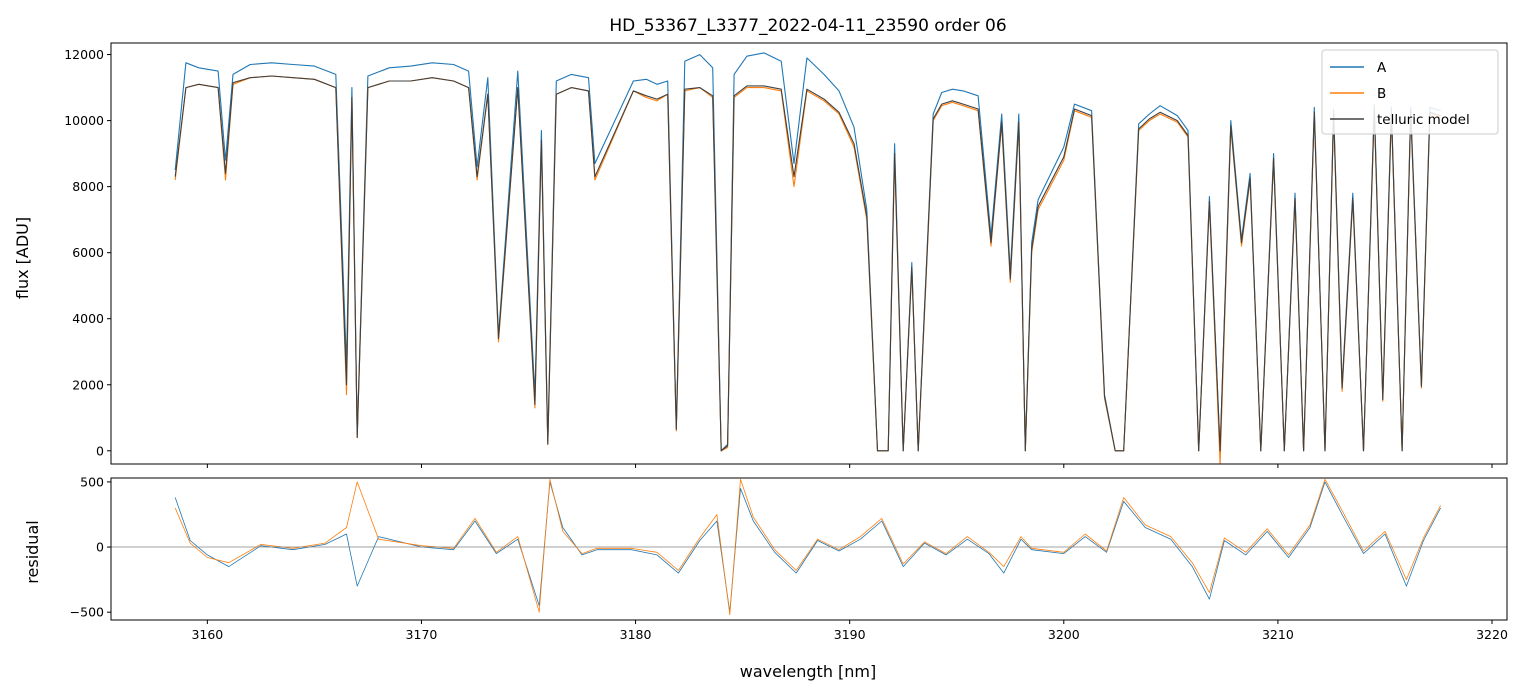 This screenshot has width=1526, height=696. I want to click on chart-title: HD_53367_L3377_2022-04-11_23590 order 06, so click(807, 26).